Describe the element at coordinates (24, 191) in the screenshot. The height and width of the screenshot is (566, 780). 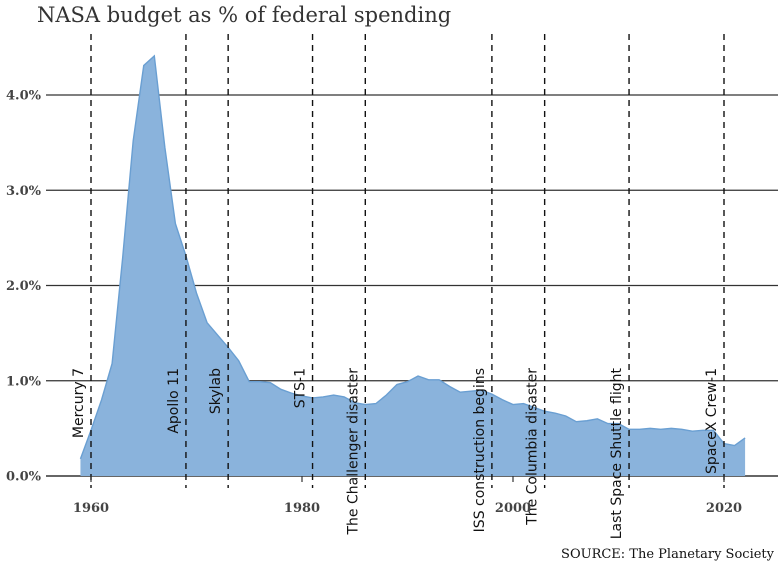
I see `y-tick-label: 3.0%` at that location.